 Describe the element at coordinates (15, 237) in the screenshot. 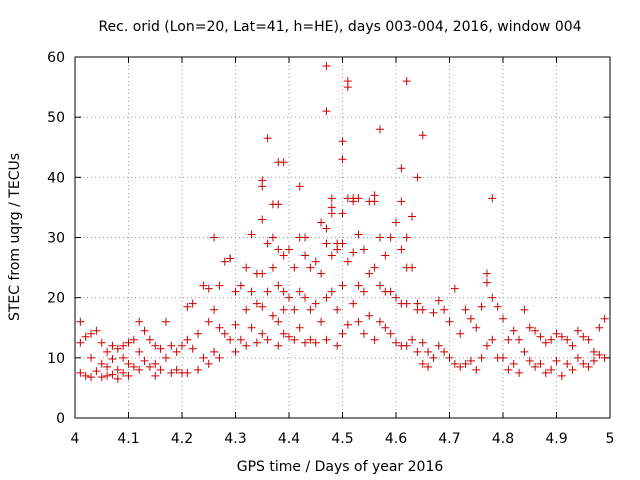

I see `y-axis-label: STEC from uqrg / TECUs` at that location.